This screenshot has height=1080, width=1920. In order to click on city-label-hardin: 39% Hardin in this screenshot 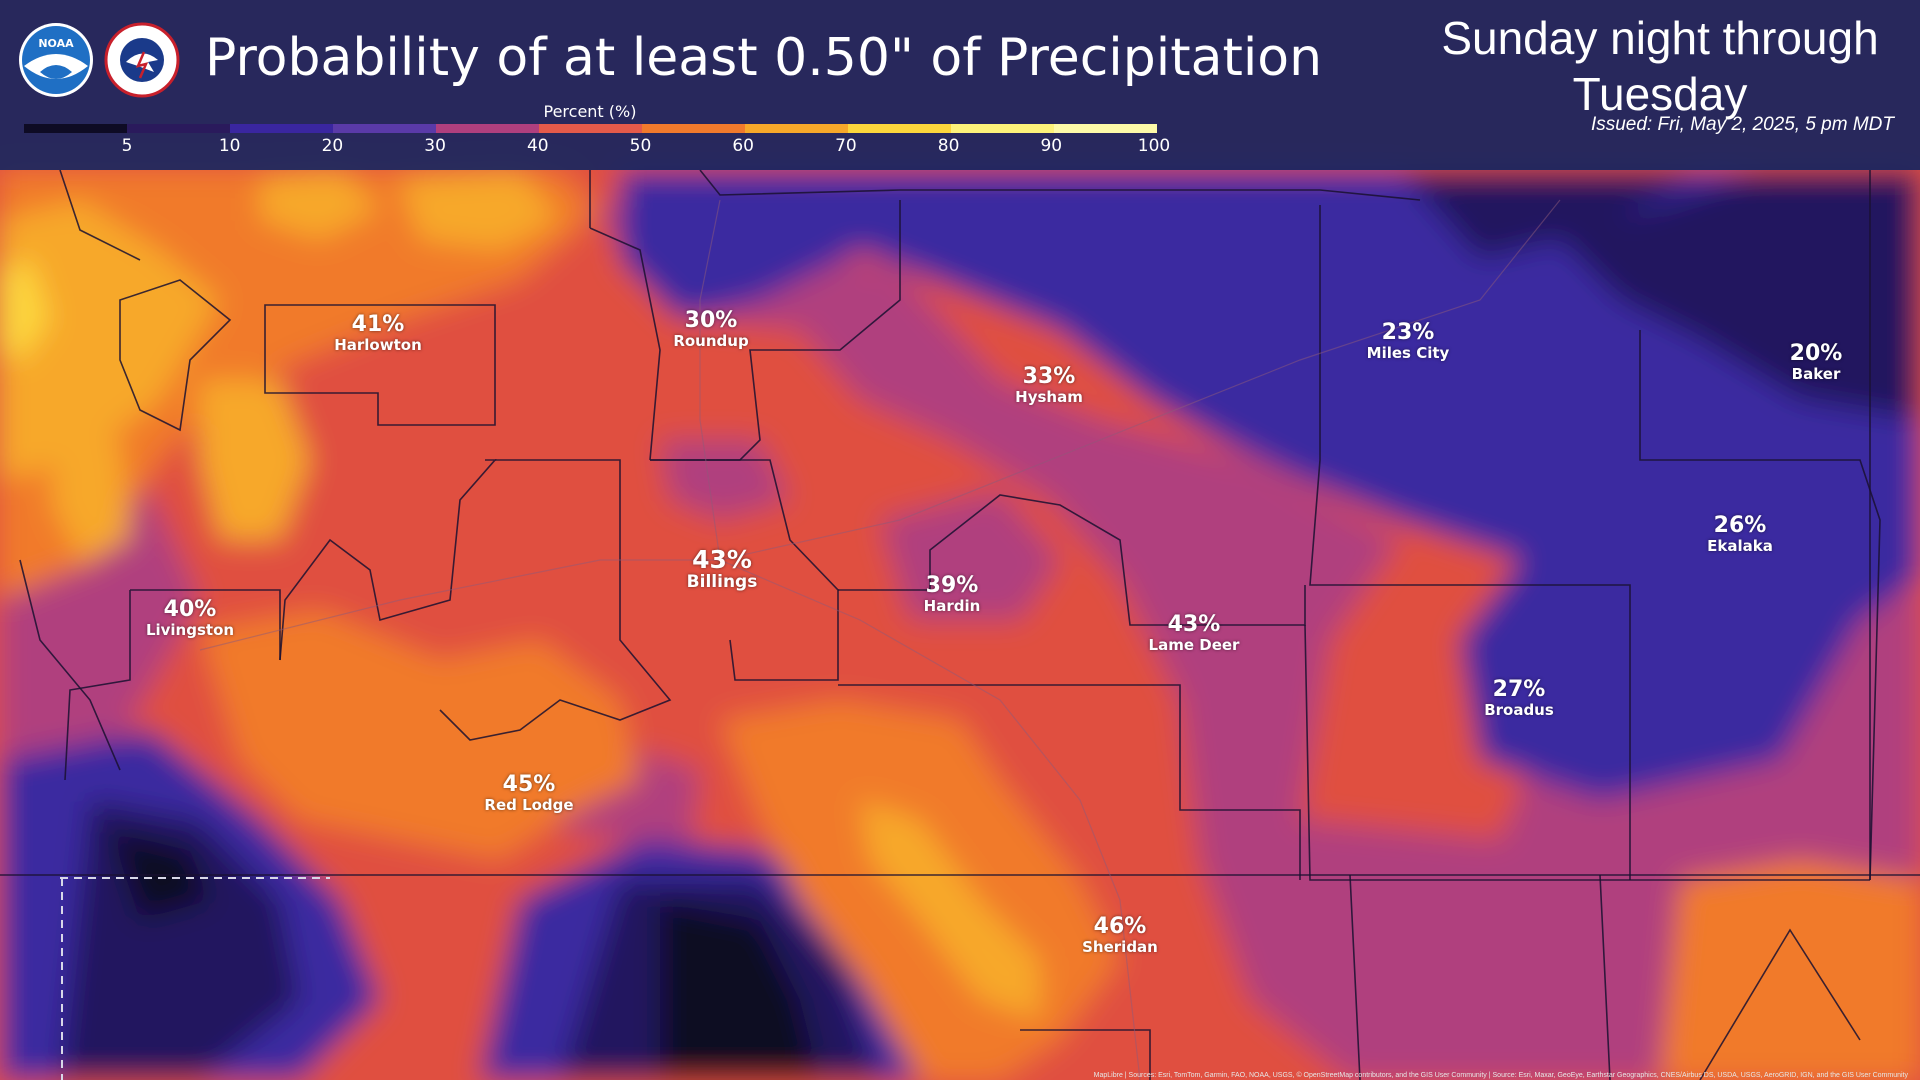, I will do `click(952, 594)`.